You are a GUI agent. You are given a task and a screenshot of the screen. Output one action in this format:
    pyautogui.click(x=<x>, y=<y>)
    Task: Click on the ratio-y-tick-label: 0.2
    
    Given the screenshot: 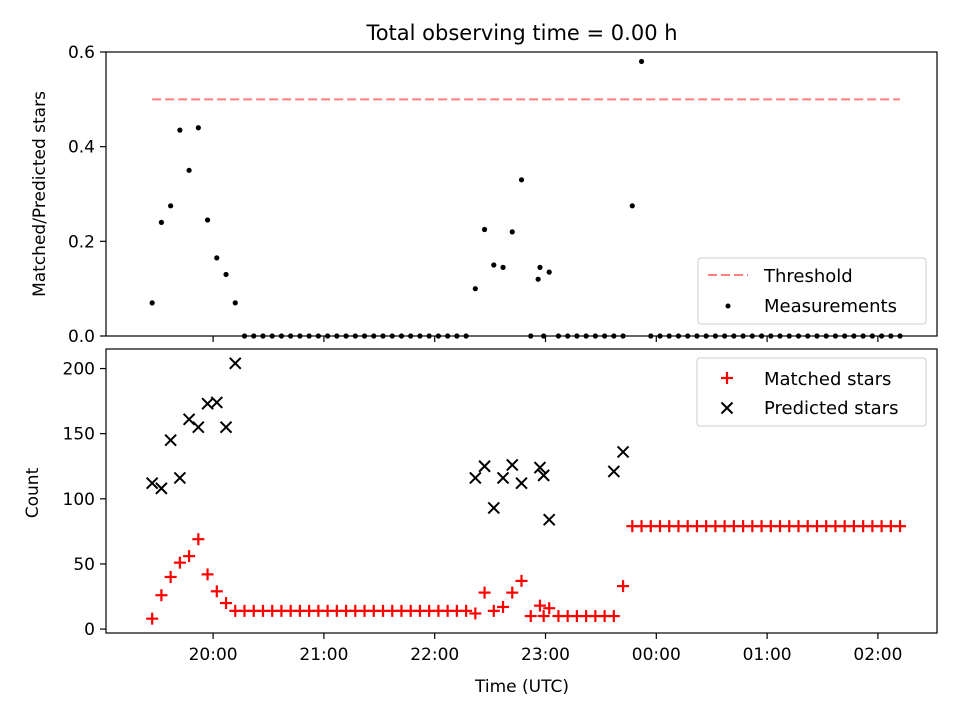 What is the action you would take?
    pyautogui.click(x=81, y=242)
    